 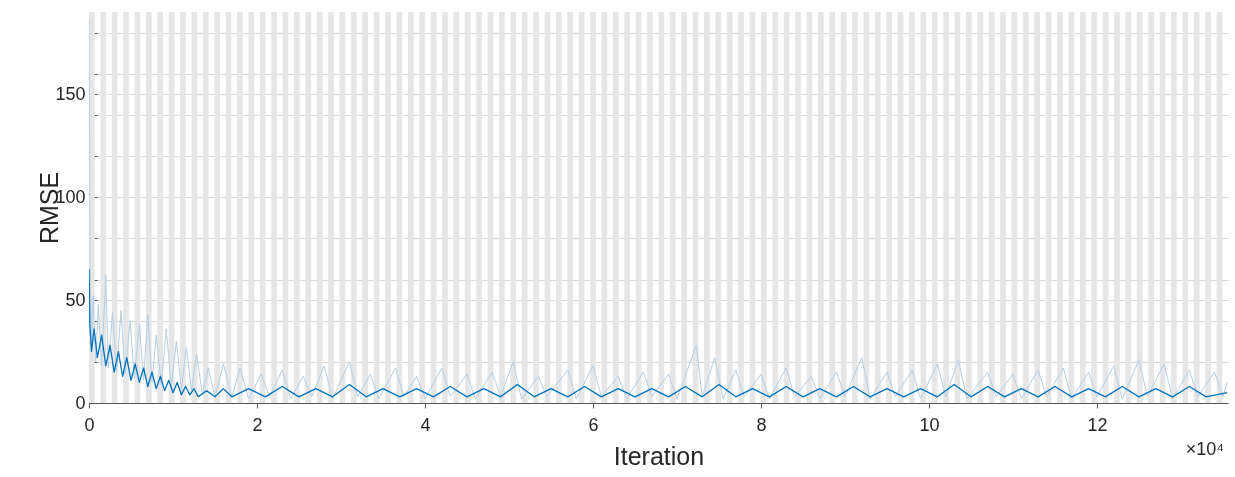 What do you see at coordinates (425, 424) in the screenshot?
I see `x-tick-label: 4` at bounding box center [425, 424].